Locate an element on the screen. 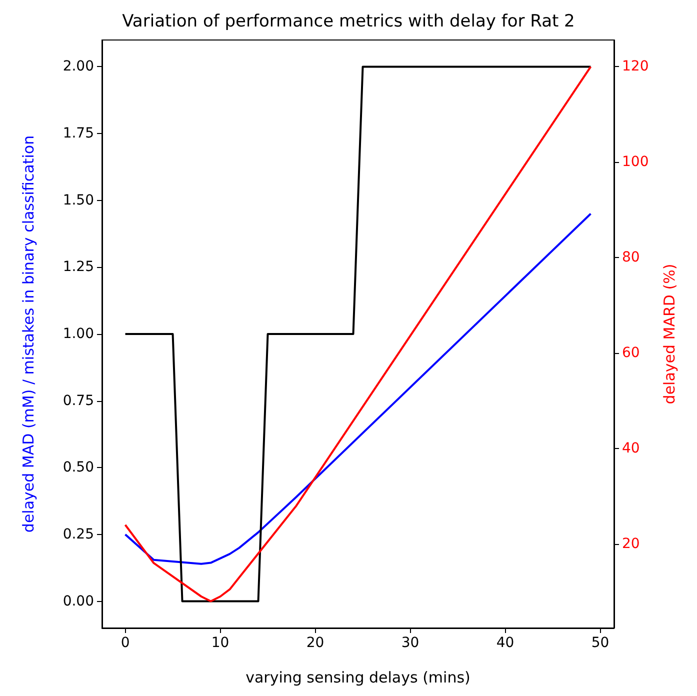  y2-tick-label: 120 is located at coordinates (635, 66).